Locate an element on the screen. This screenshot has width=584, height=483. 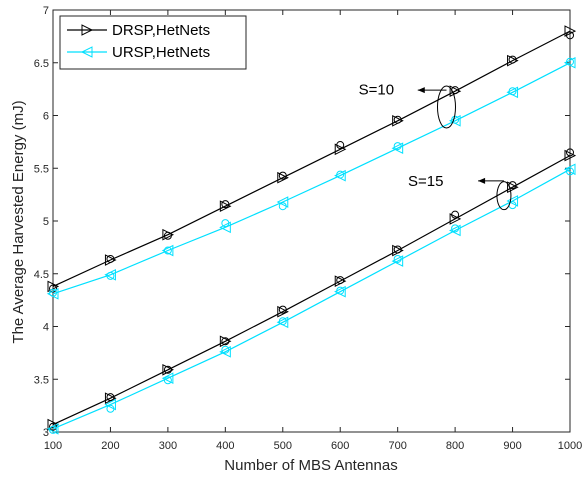
x-tick-label: 300 is located at coordinates (168, 446).